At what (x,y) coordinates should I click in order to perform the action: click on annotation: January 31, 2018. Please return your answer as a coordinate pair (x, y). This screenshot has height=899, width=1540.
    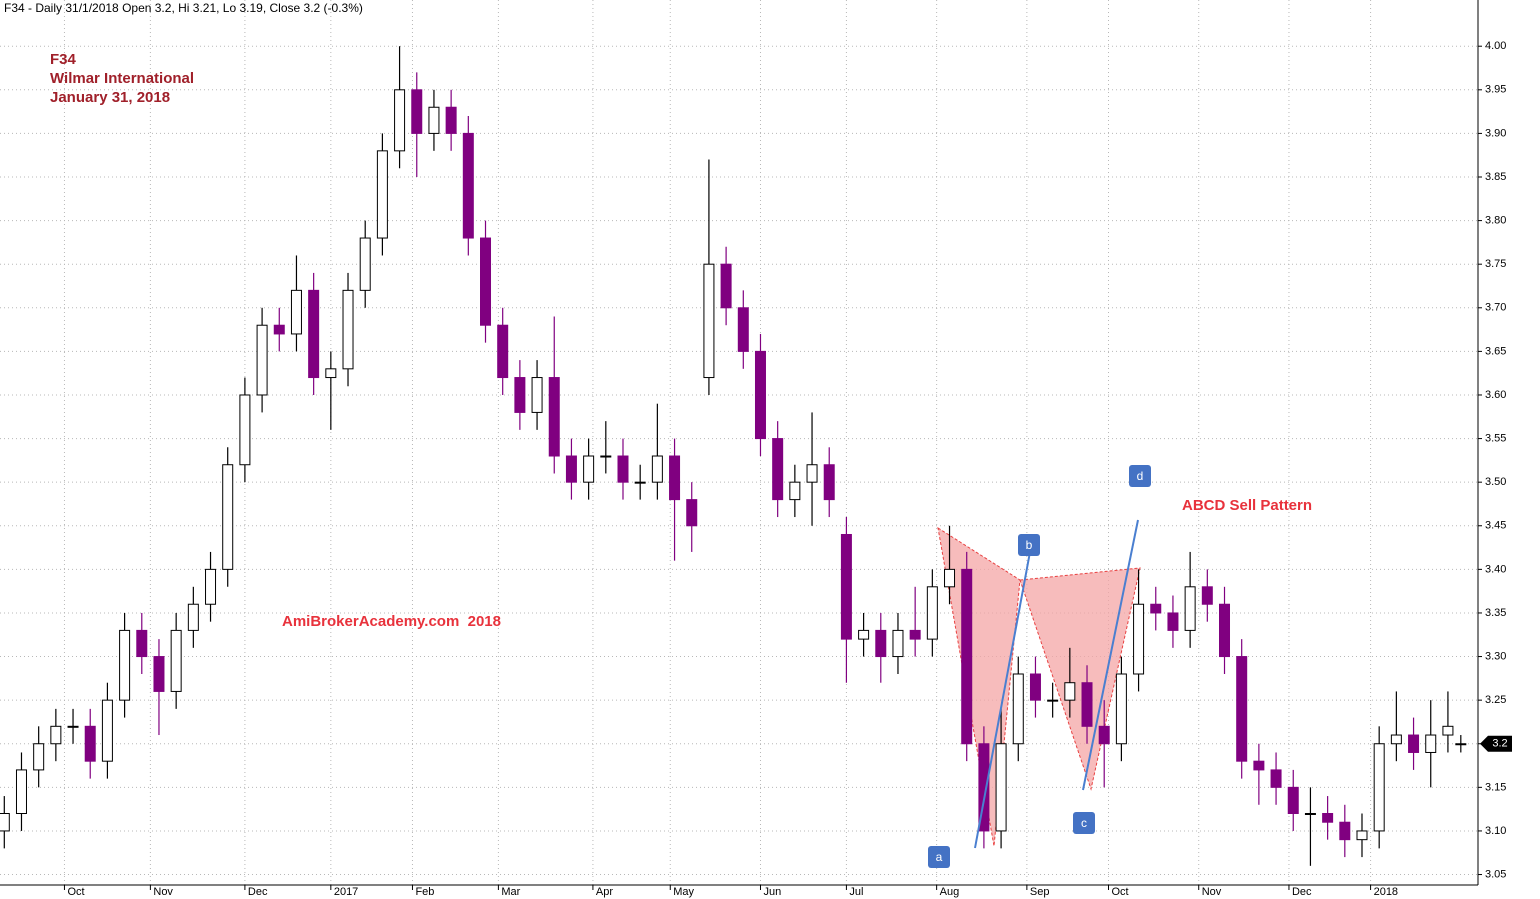
    Looking at the image, I should click on (110, 97).